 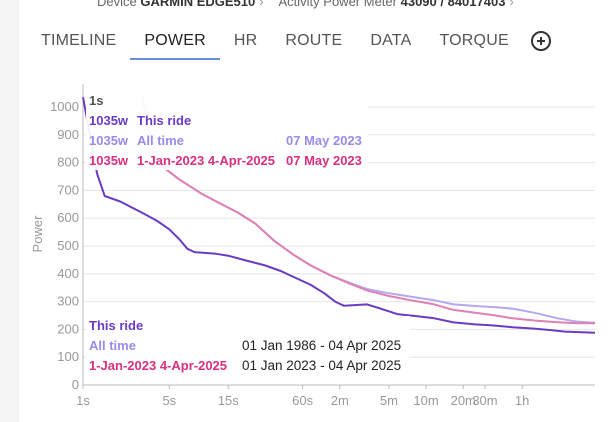 I want to click on tab-bar: TIMELINE POWER HR ROUTE DATA TORQUE, so click(x=289, y=43).